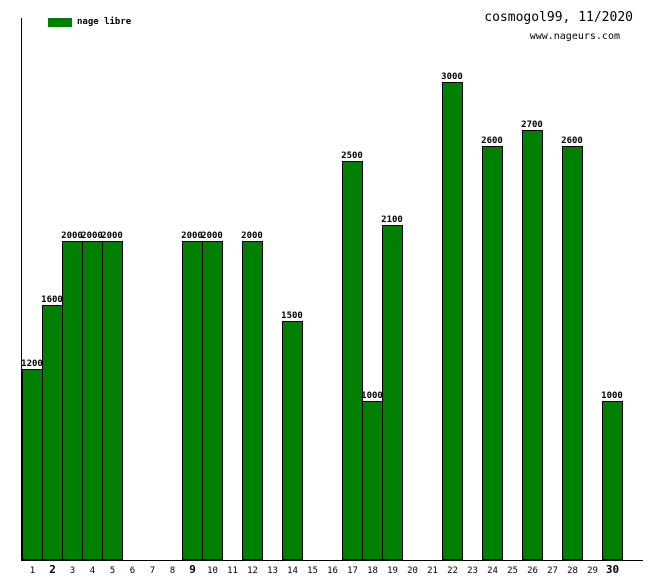 The width and height of the screenshot is (660, 580). What do you see at coordinates (492, 141) in the screenshot?
I see `bar-value-label-day-24: 2600` at bounding box center [492, 141].